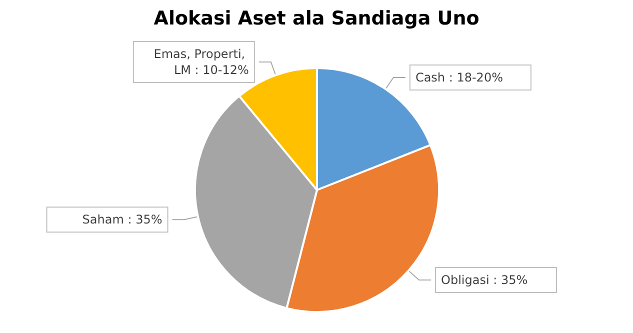  What do you see at coordinates (459, 77) in the screenshot?
I see `slice-label: Cash : 18-20%` at bounding box center [459, 77].